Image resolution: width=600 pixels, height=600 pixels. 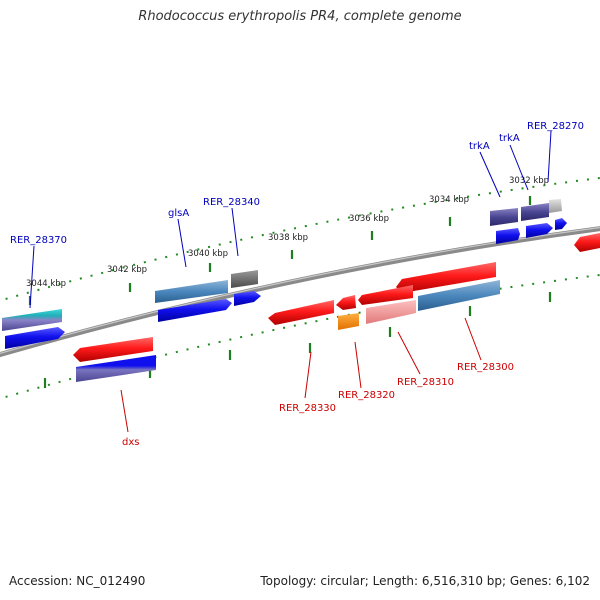 What do you see at coordinates (555, 126) in the screenshot?
I see `gene-label-rer-28270: RER_28270` at bounding box center [555, 126].